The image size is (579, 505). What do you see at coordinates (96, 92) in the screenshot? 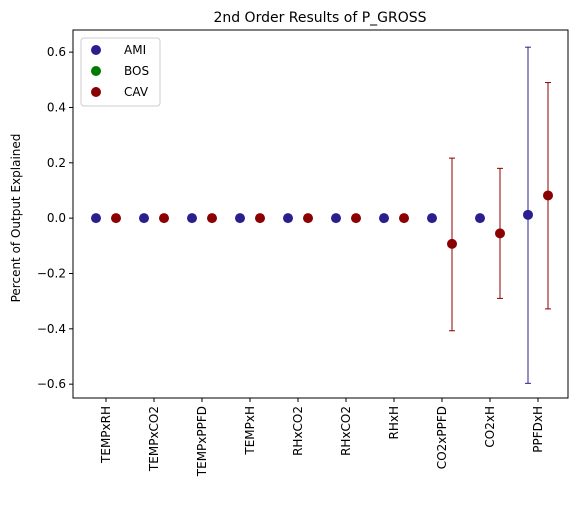
I see `legend-marker-cav` at bounding box center [96, 92].